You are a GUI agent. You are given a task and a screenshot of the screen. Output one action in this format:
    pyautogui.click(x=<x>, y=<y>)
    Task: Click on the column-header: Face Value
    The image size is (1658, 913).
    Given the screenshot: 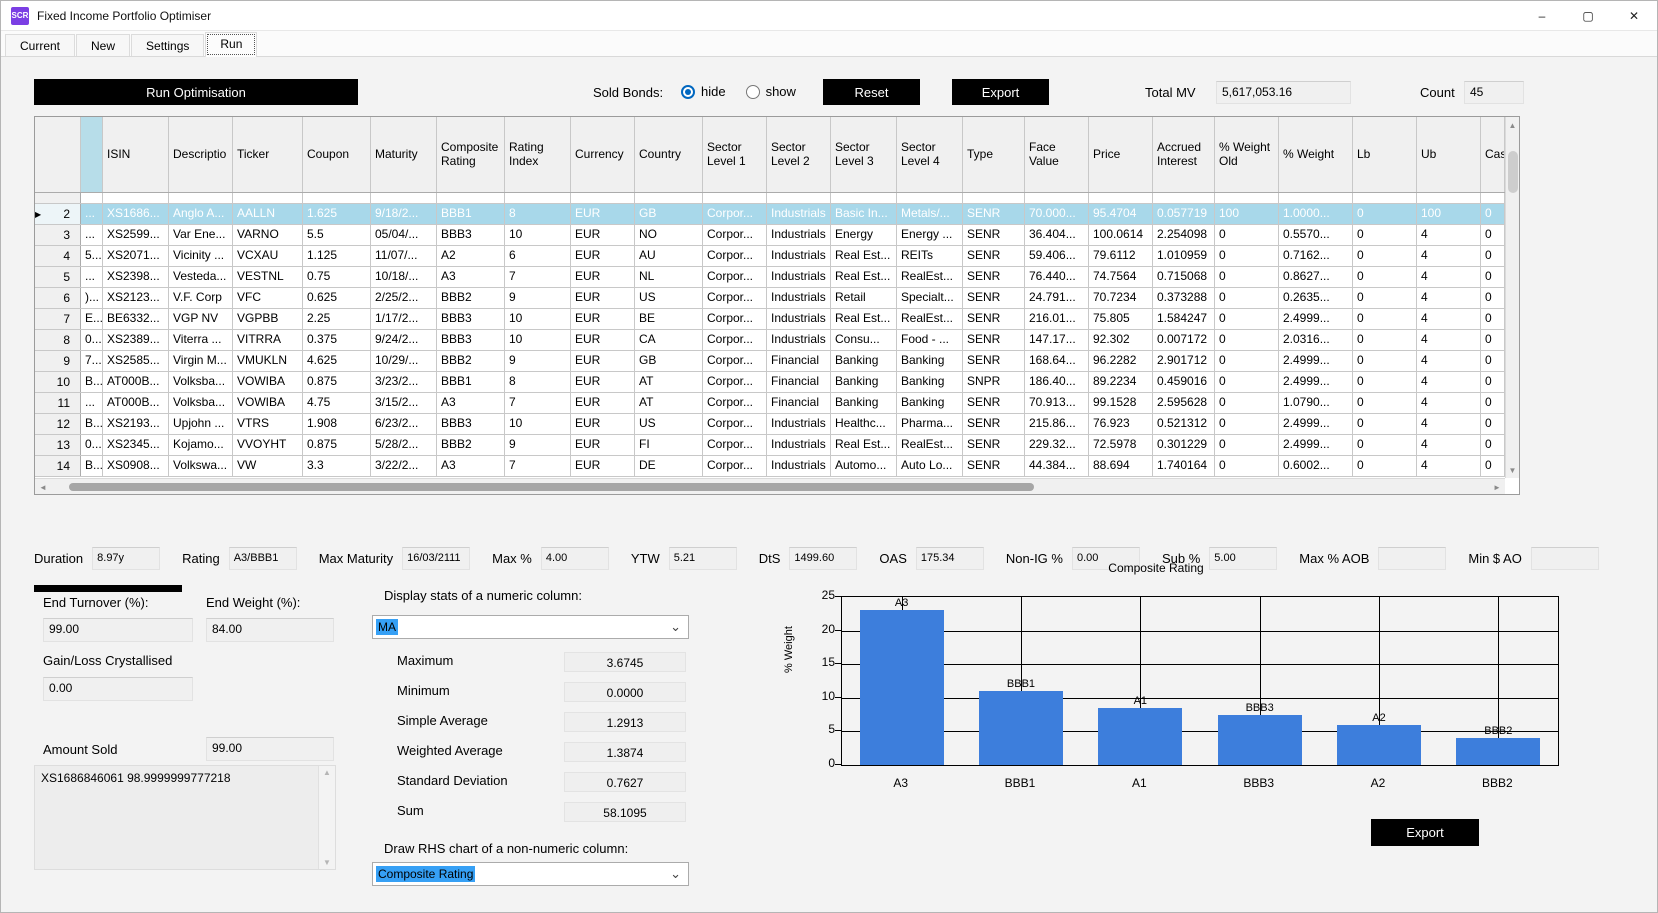 What is the action you would take?
    pyautogui.click(x=1057, y=154)
    